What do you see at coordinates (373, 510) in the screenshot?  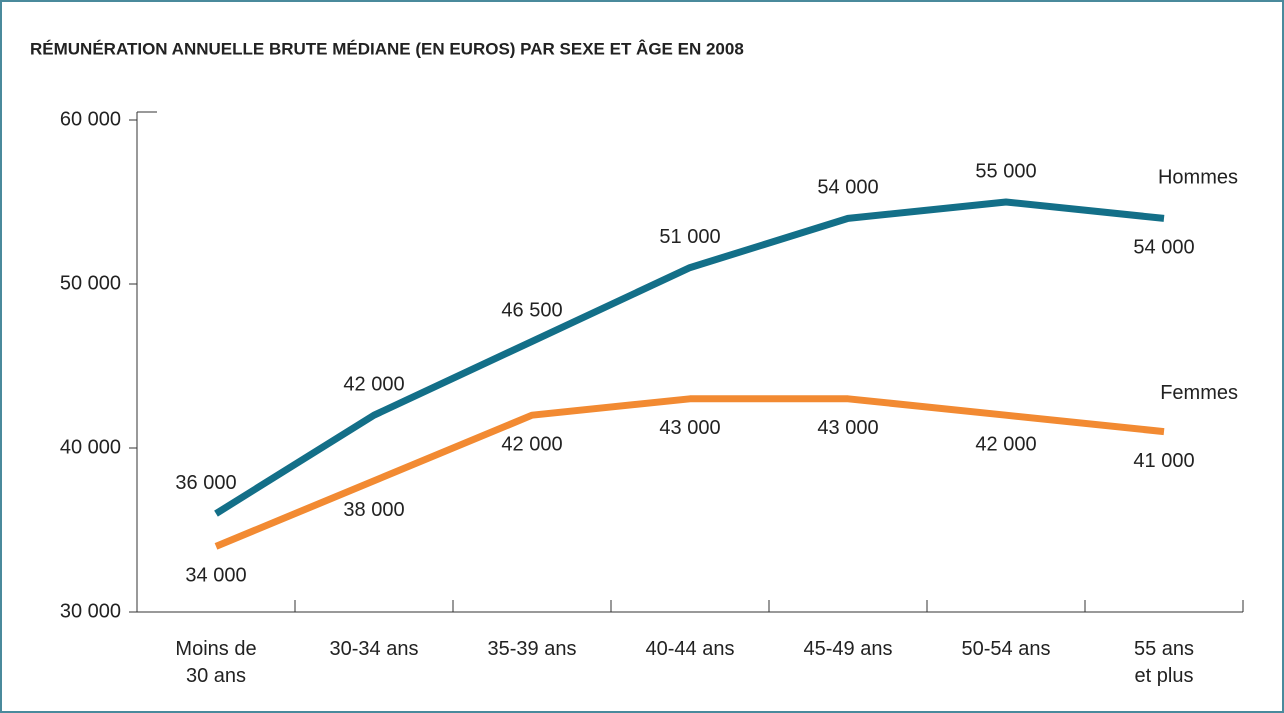 I see `data-label: 38 000` at bounding box center [373, 510].